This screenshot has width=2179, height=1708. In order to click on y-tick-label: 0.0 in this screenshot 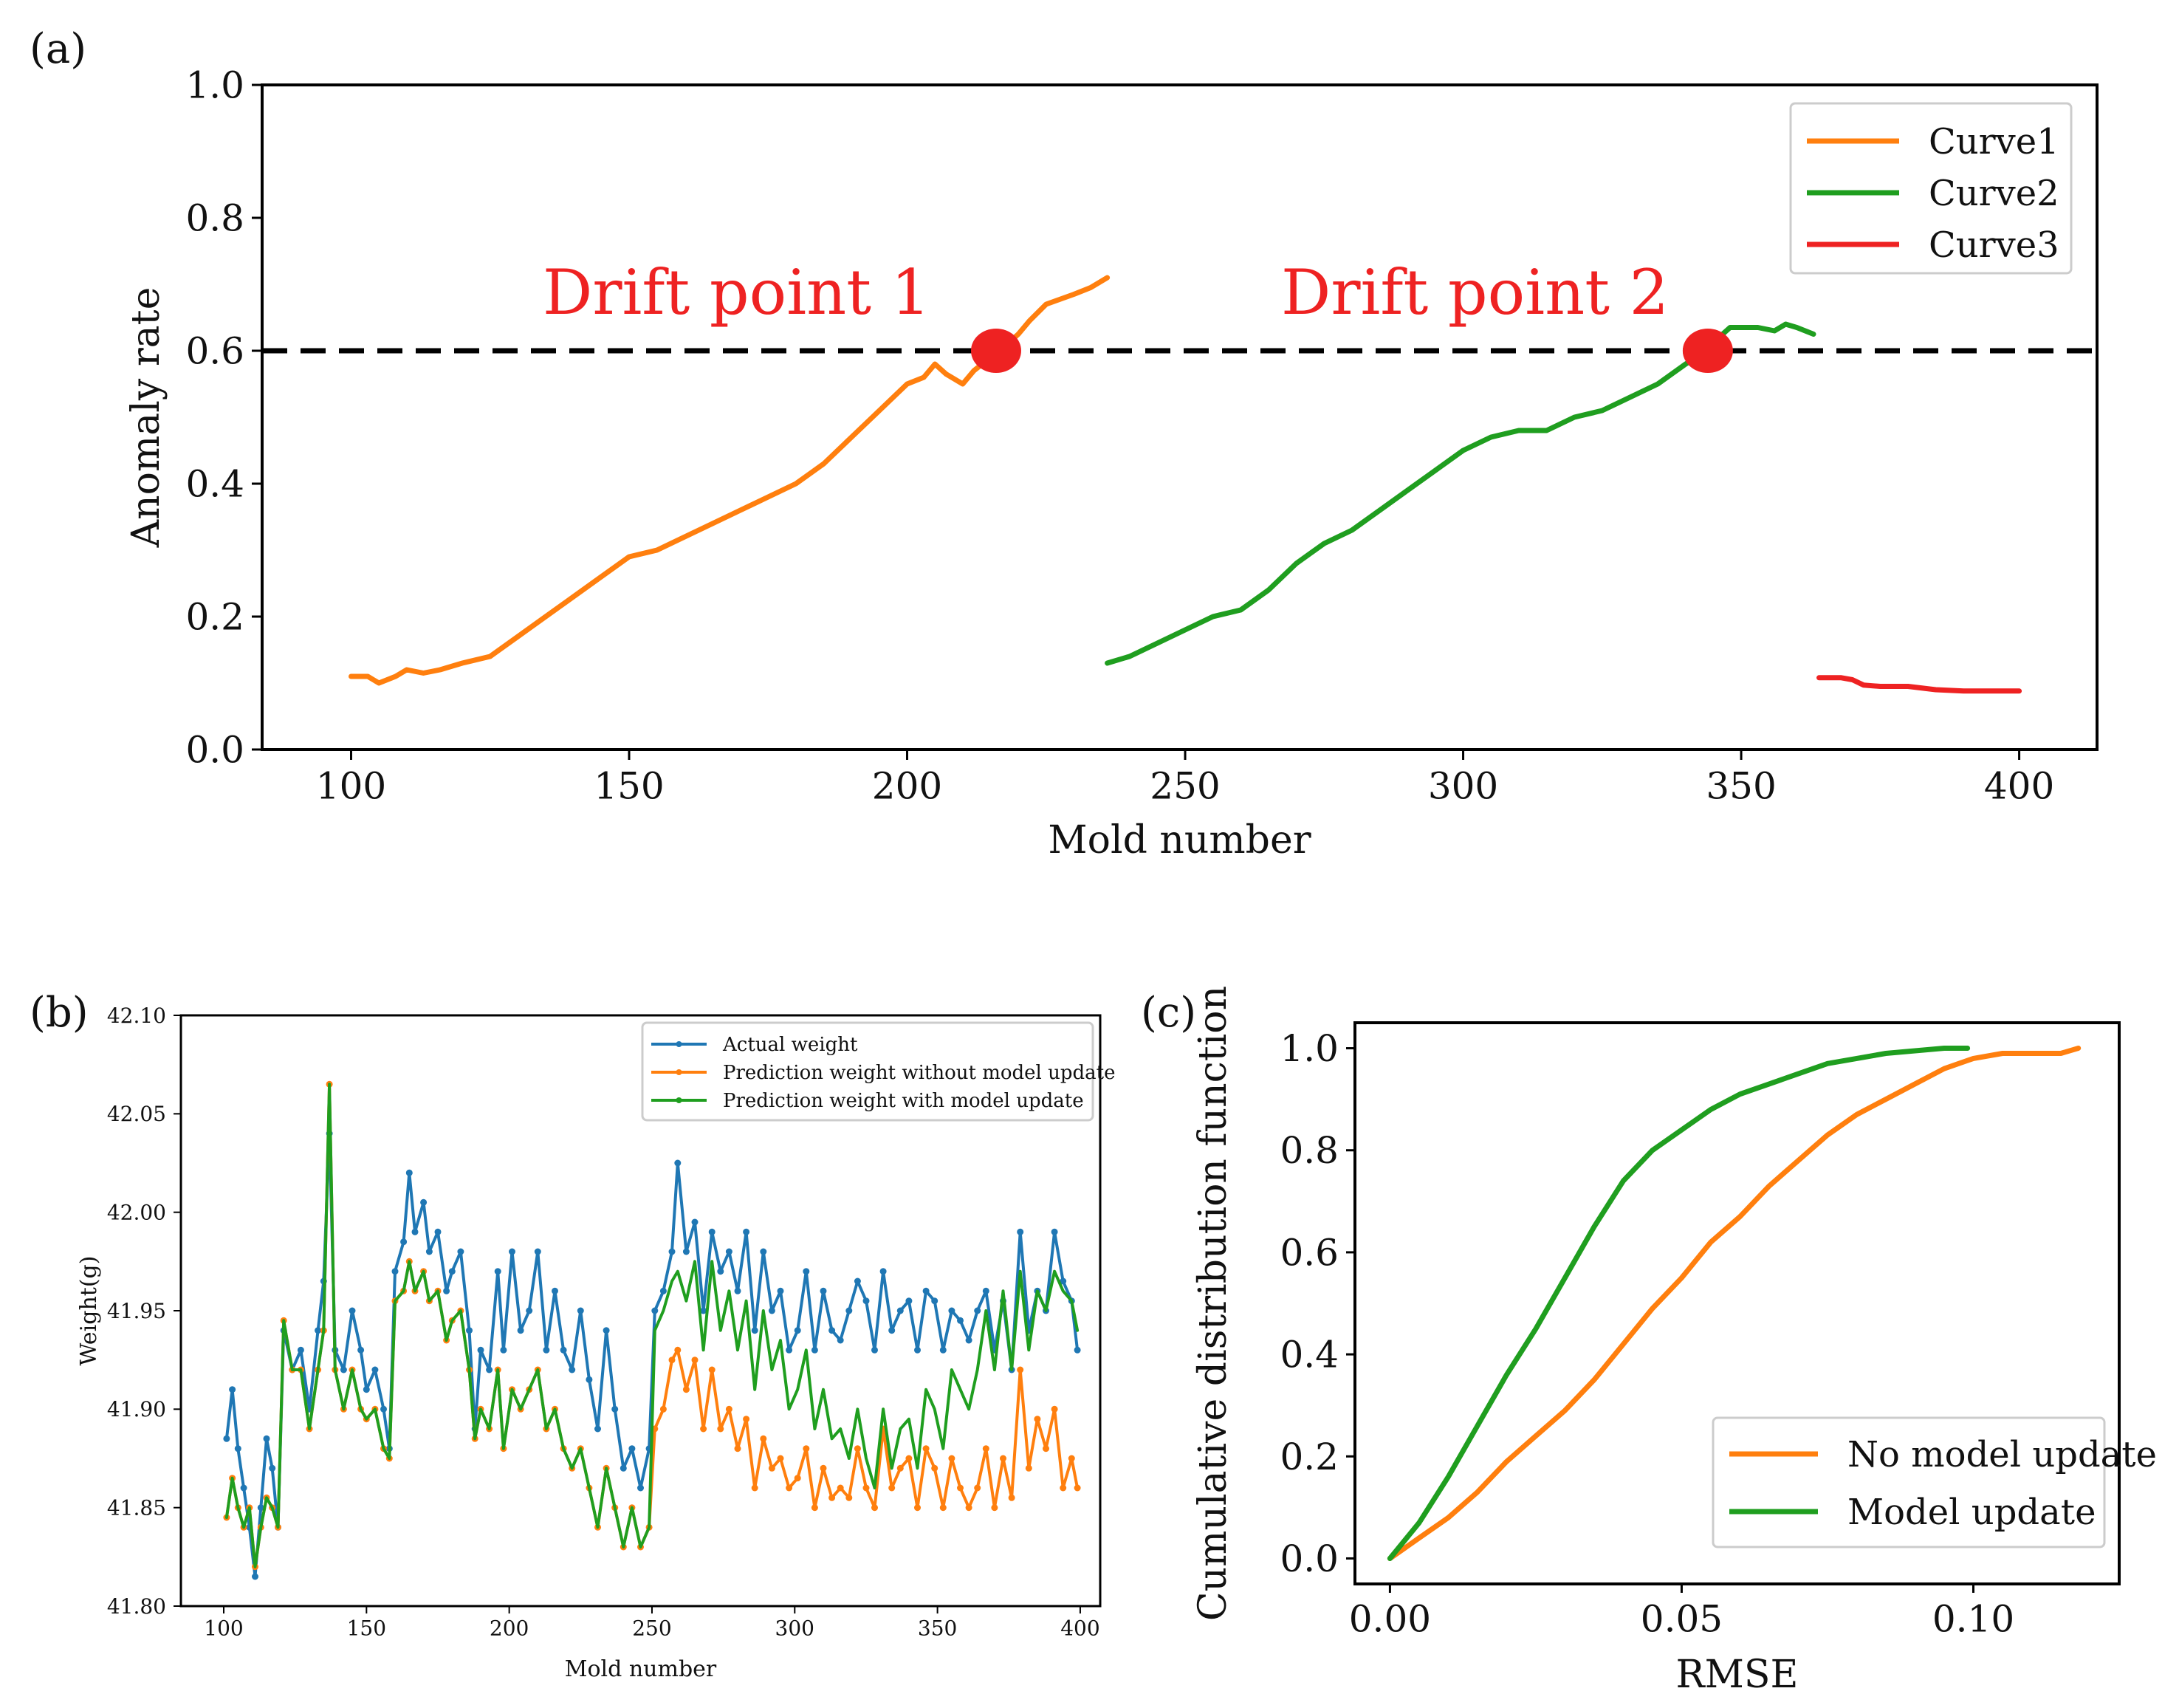, I will do `click(214, 751)`.